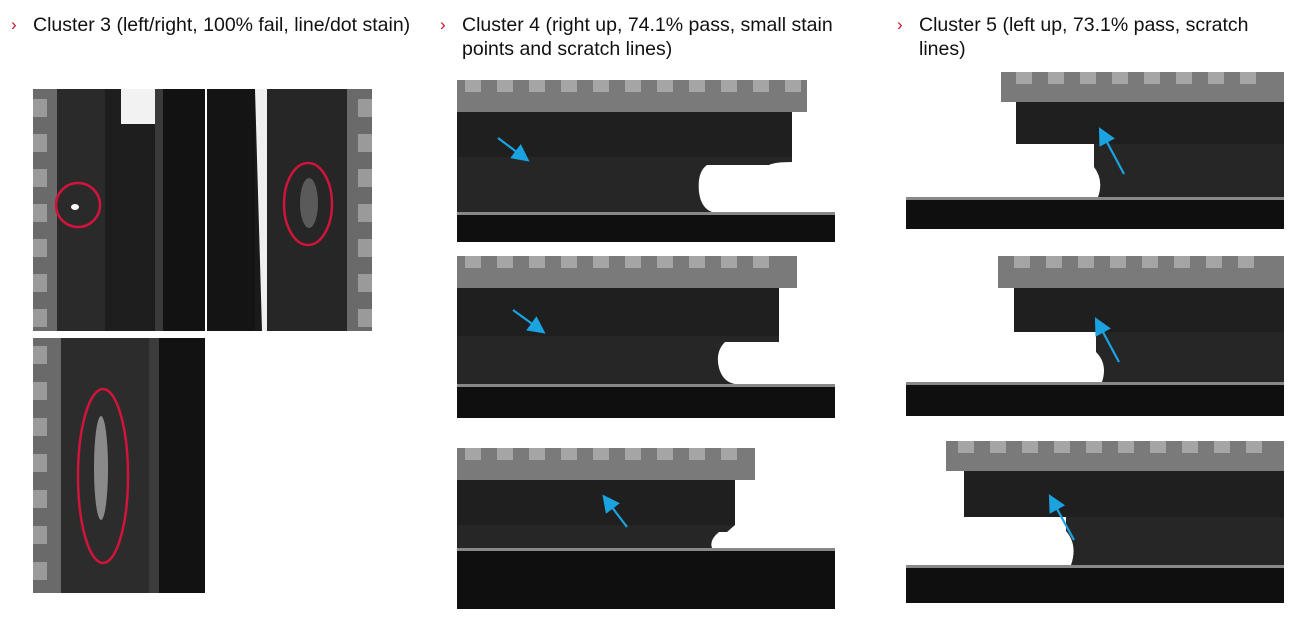 The width and height of the screenshot is (1296, 619). I want to click on cluster-3-image-dot-stain, so click(119, 210).